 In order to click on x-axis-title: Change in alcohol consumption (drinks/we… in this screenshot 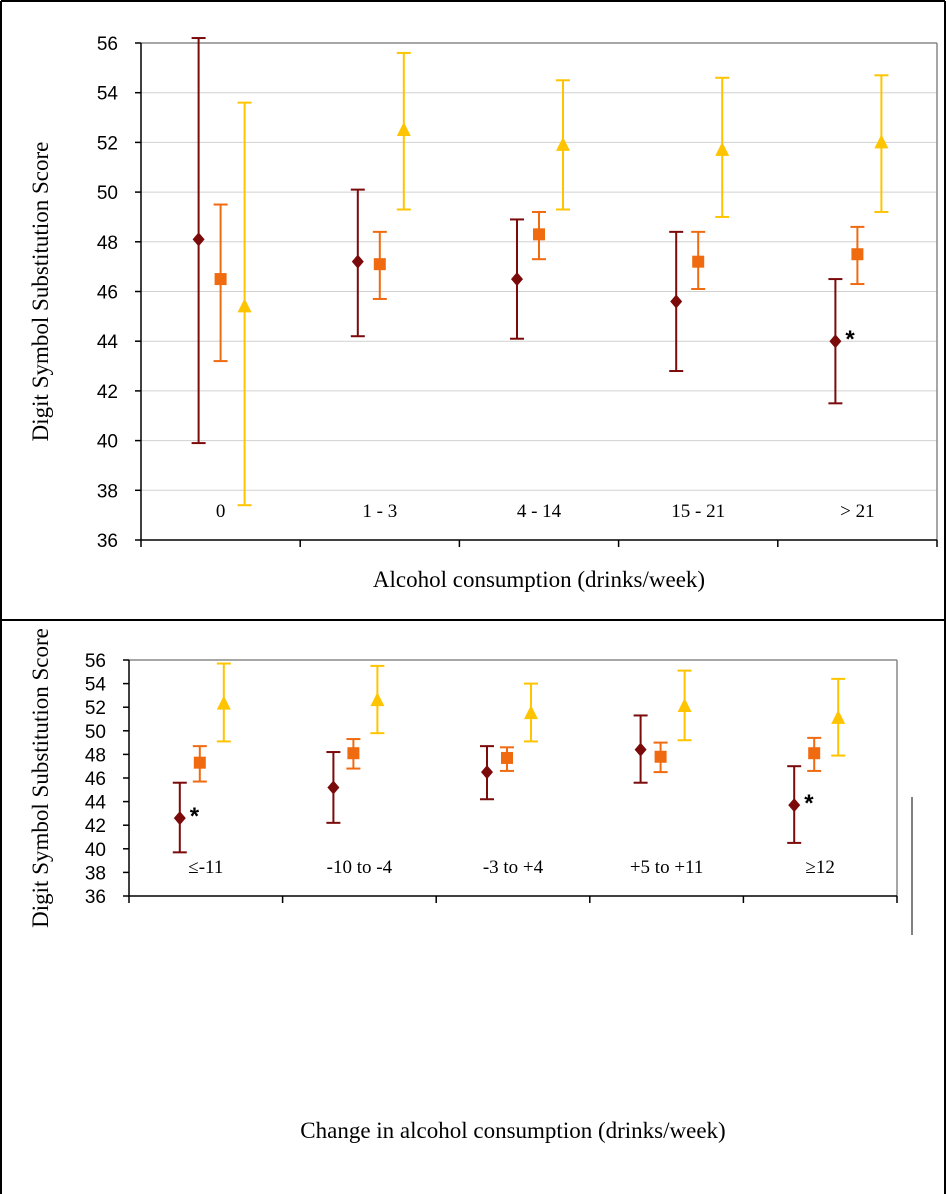, I will do `click(512, 1130)`.